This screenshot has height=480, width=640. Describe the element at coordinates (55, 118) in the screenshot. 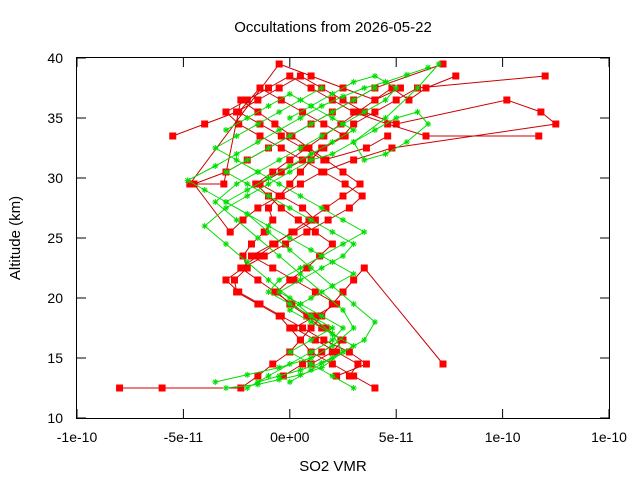

I see `y-tick-label: 35` at that location.